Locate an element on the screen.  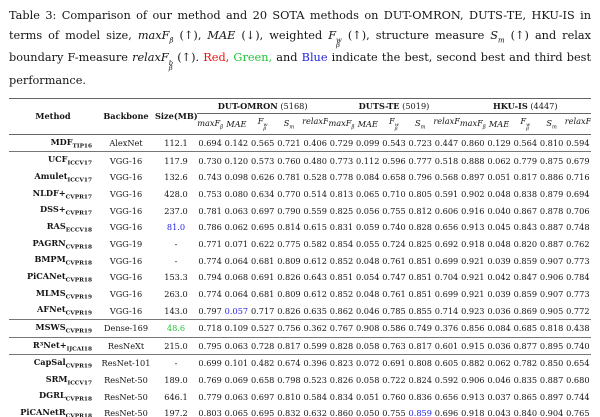
value-cell: 0.761 is located at coordinates (394, 260).